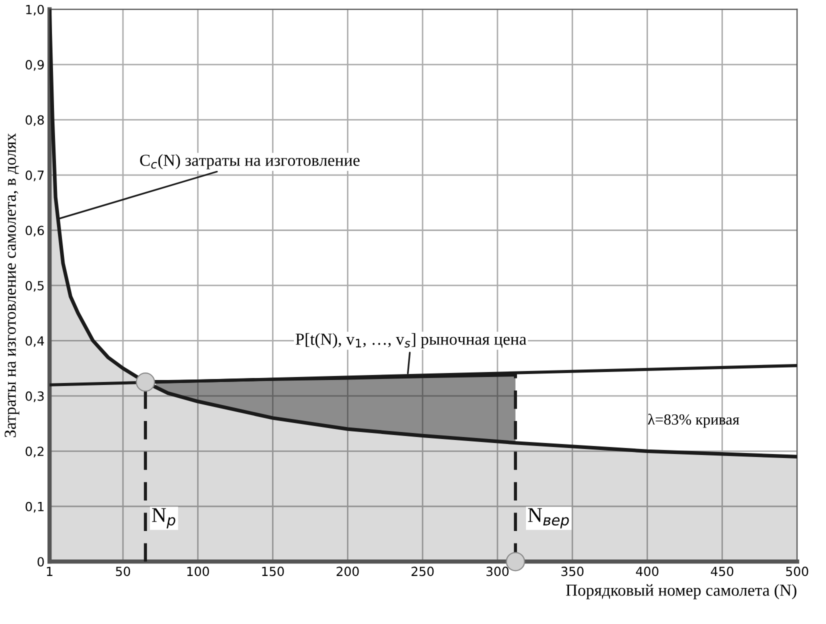  Describe the element at coordinates (250, 162) in the screenshot. I see `annotation: C$_{c}$(N) затраты на изготовление` at that location.